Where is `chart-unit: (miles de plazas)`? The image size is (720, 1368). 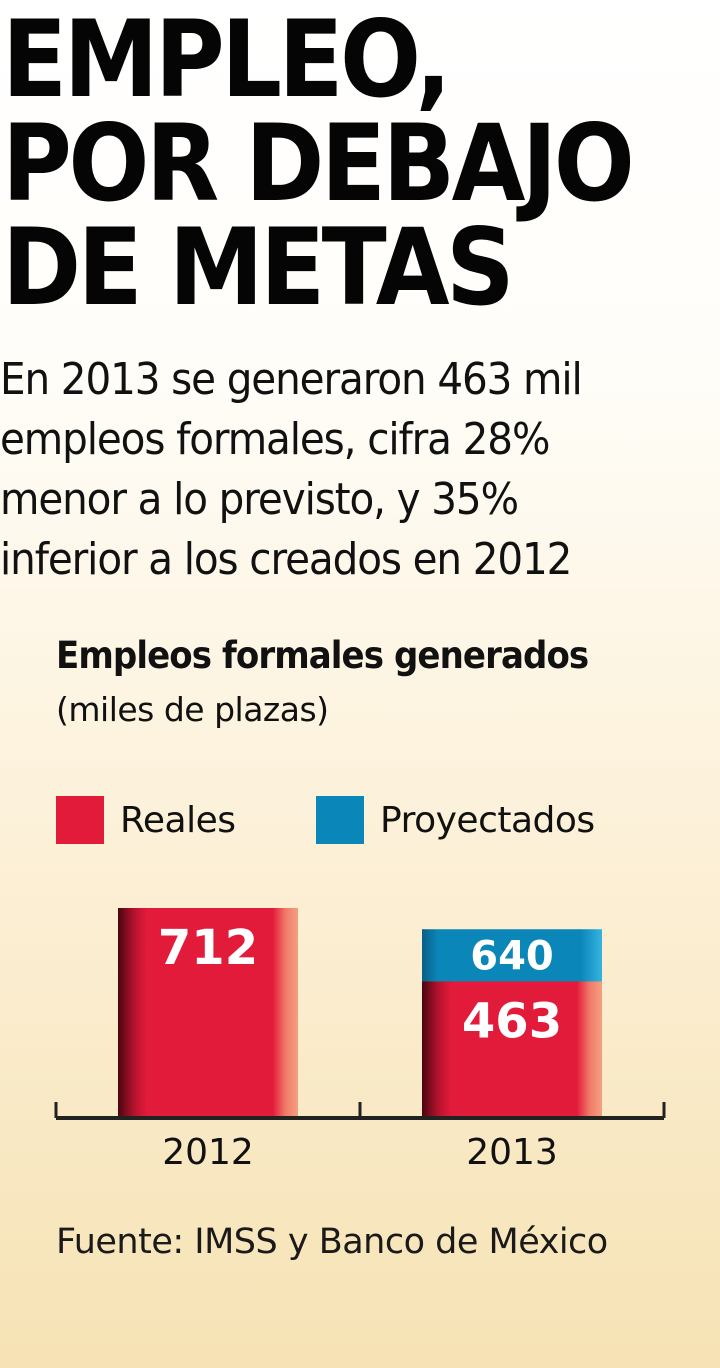
chart-unit: (miles de plazas) is located at coordinates (192, 709).